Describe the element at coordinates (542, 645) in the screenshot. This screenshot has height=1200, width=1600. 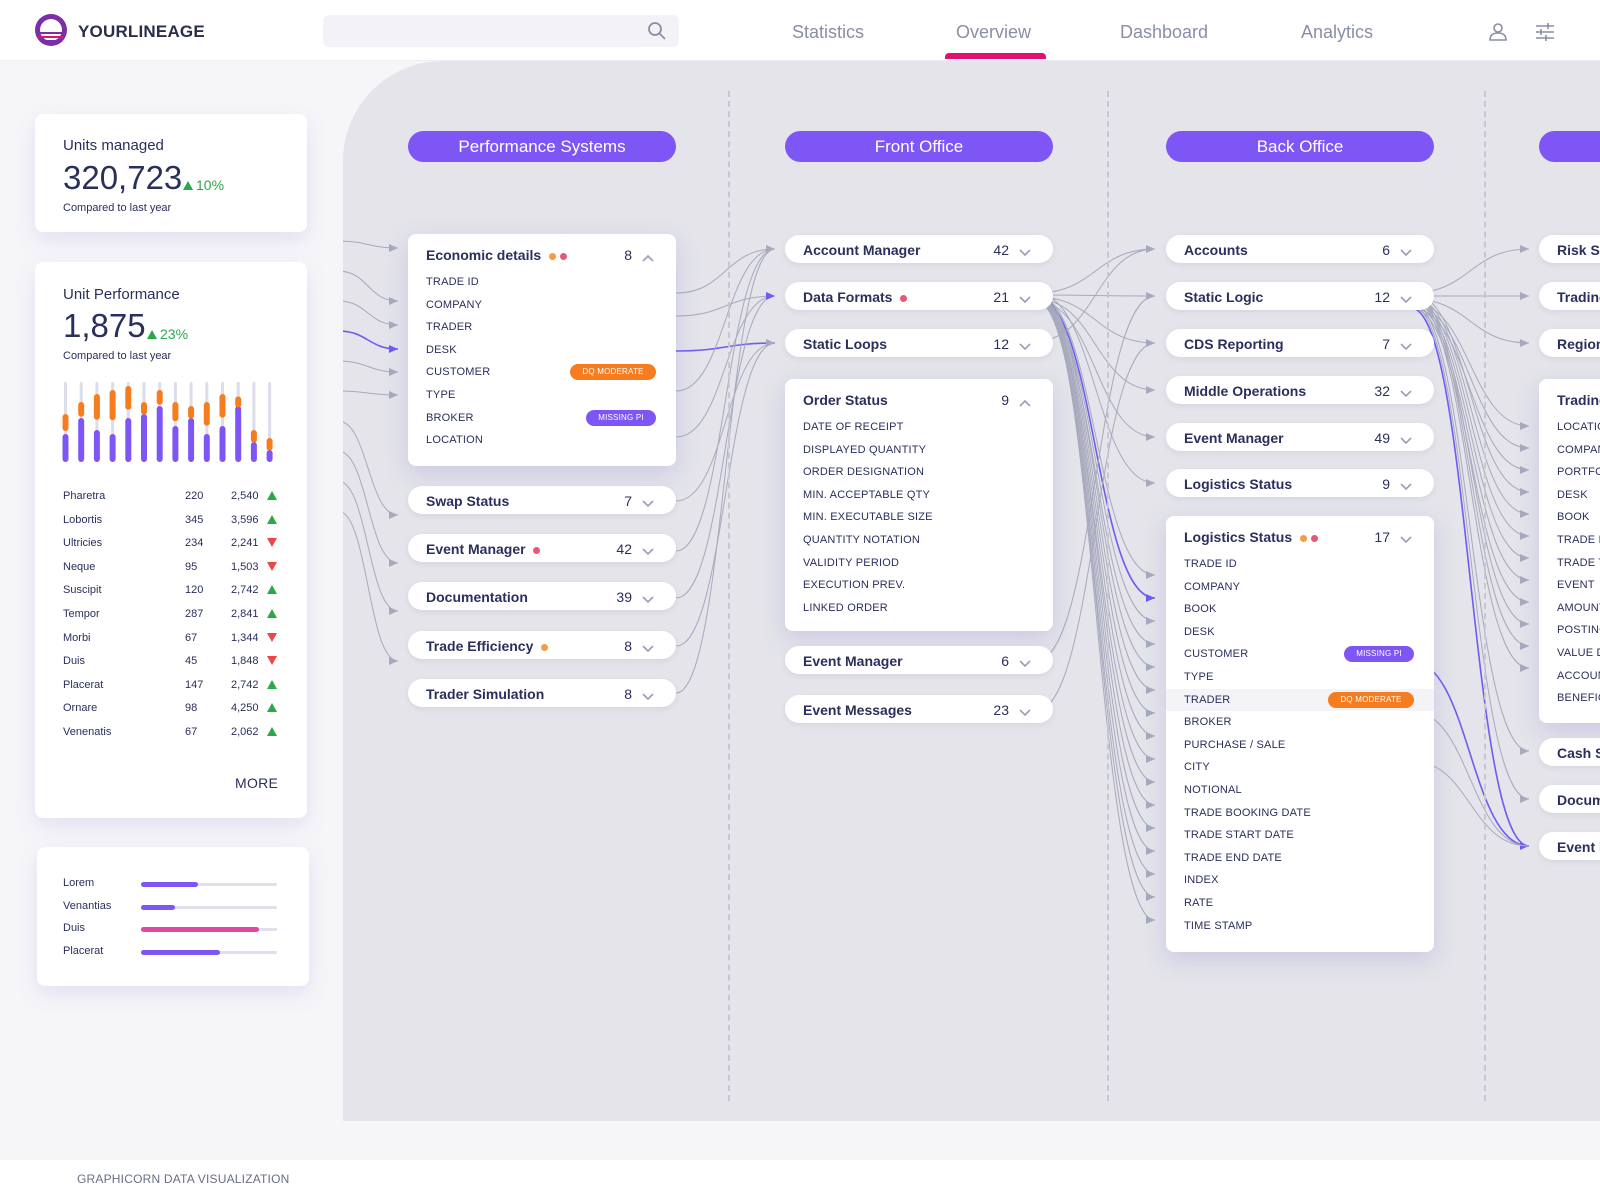
I see `lineage-node: Trade Efficiency 8` at that location.